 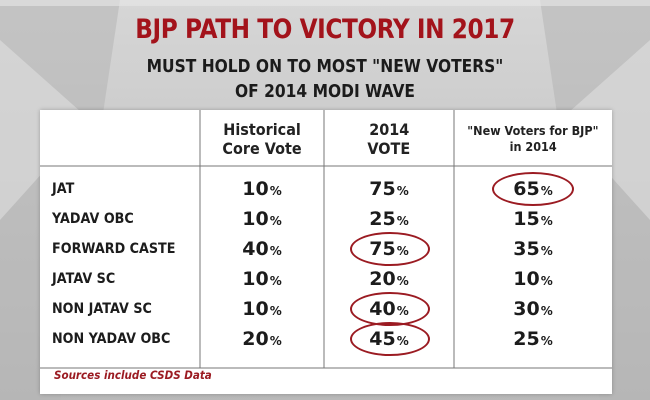 What do you see at coordinates (262, 339) in the screenshot?
I see `cell-historical: 20%` at bounding box center [262, 339].